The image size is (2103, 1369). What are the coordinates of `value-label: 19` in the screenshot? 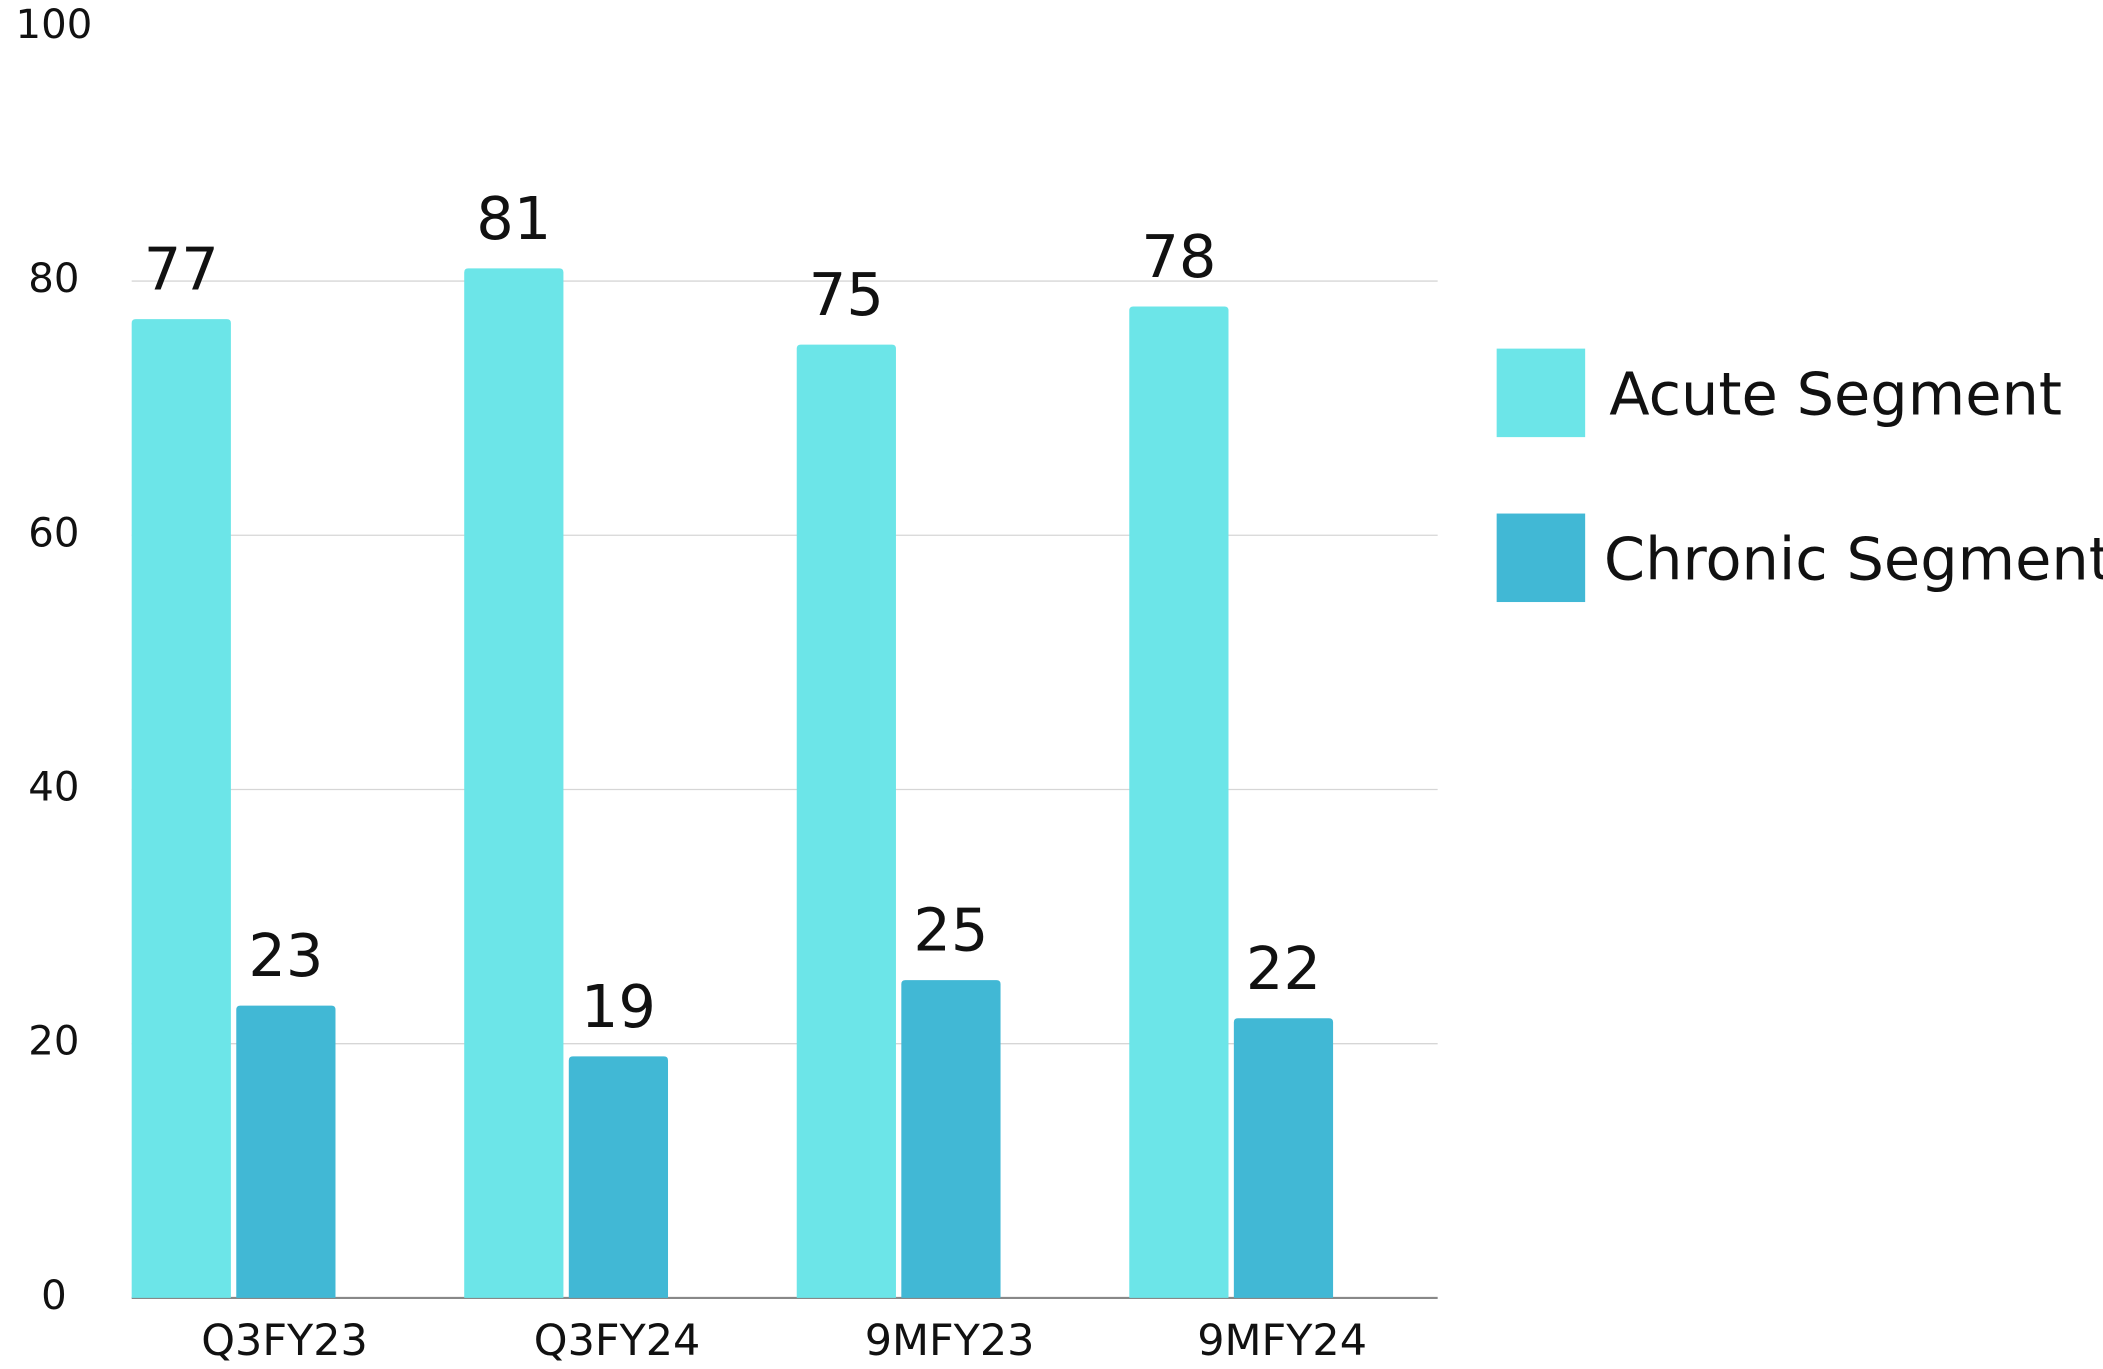 It's located at (618, 1006).